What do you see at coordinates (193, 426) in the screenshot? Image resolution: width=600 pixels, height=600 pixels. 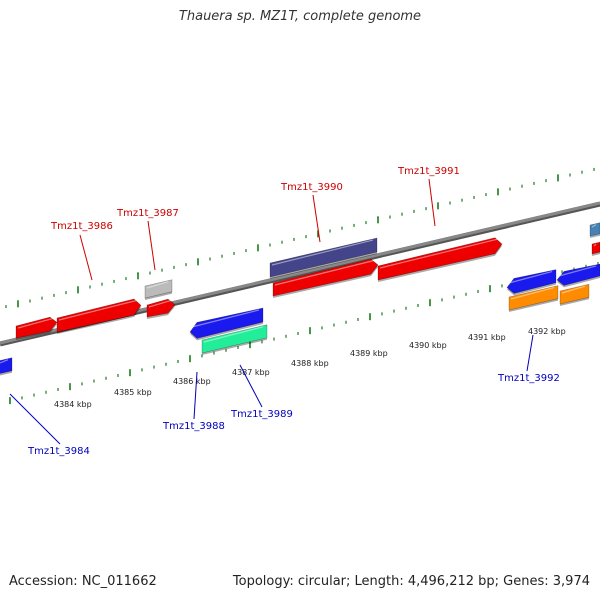 I see `gene-label-tmz1t_3988: Tmz1t_3988` at bounding box center [193, 426].